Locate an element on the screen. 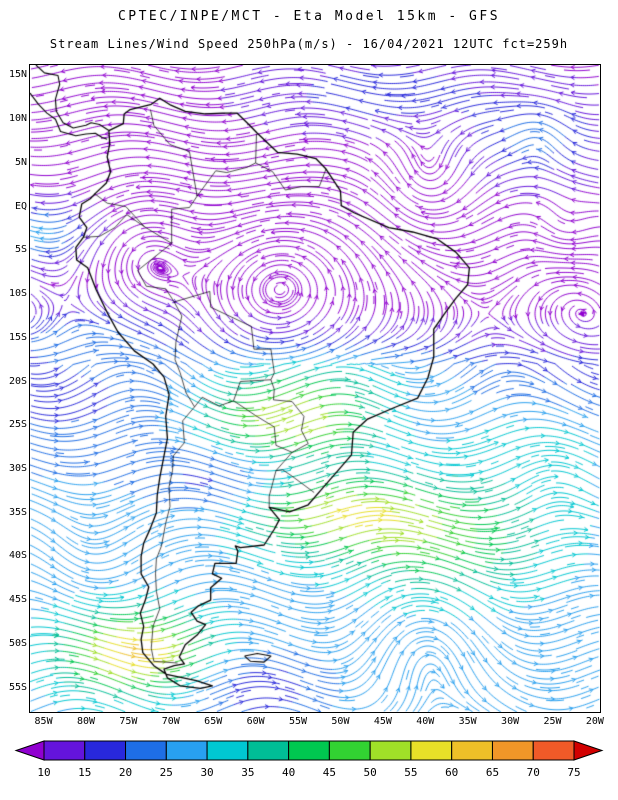 Image resolution: width=618 pixels, height=800 pixels. lon-tick-label: 40W is located at coordinates (425, 721).